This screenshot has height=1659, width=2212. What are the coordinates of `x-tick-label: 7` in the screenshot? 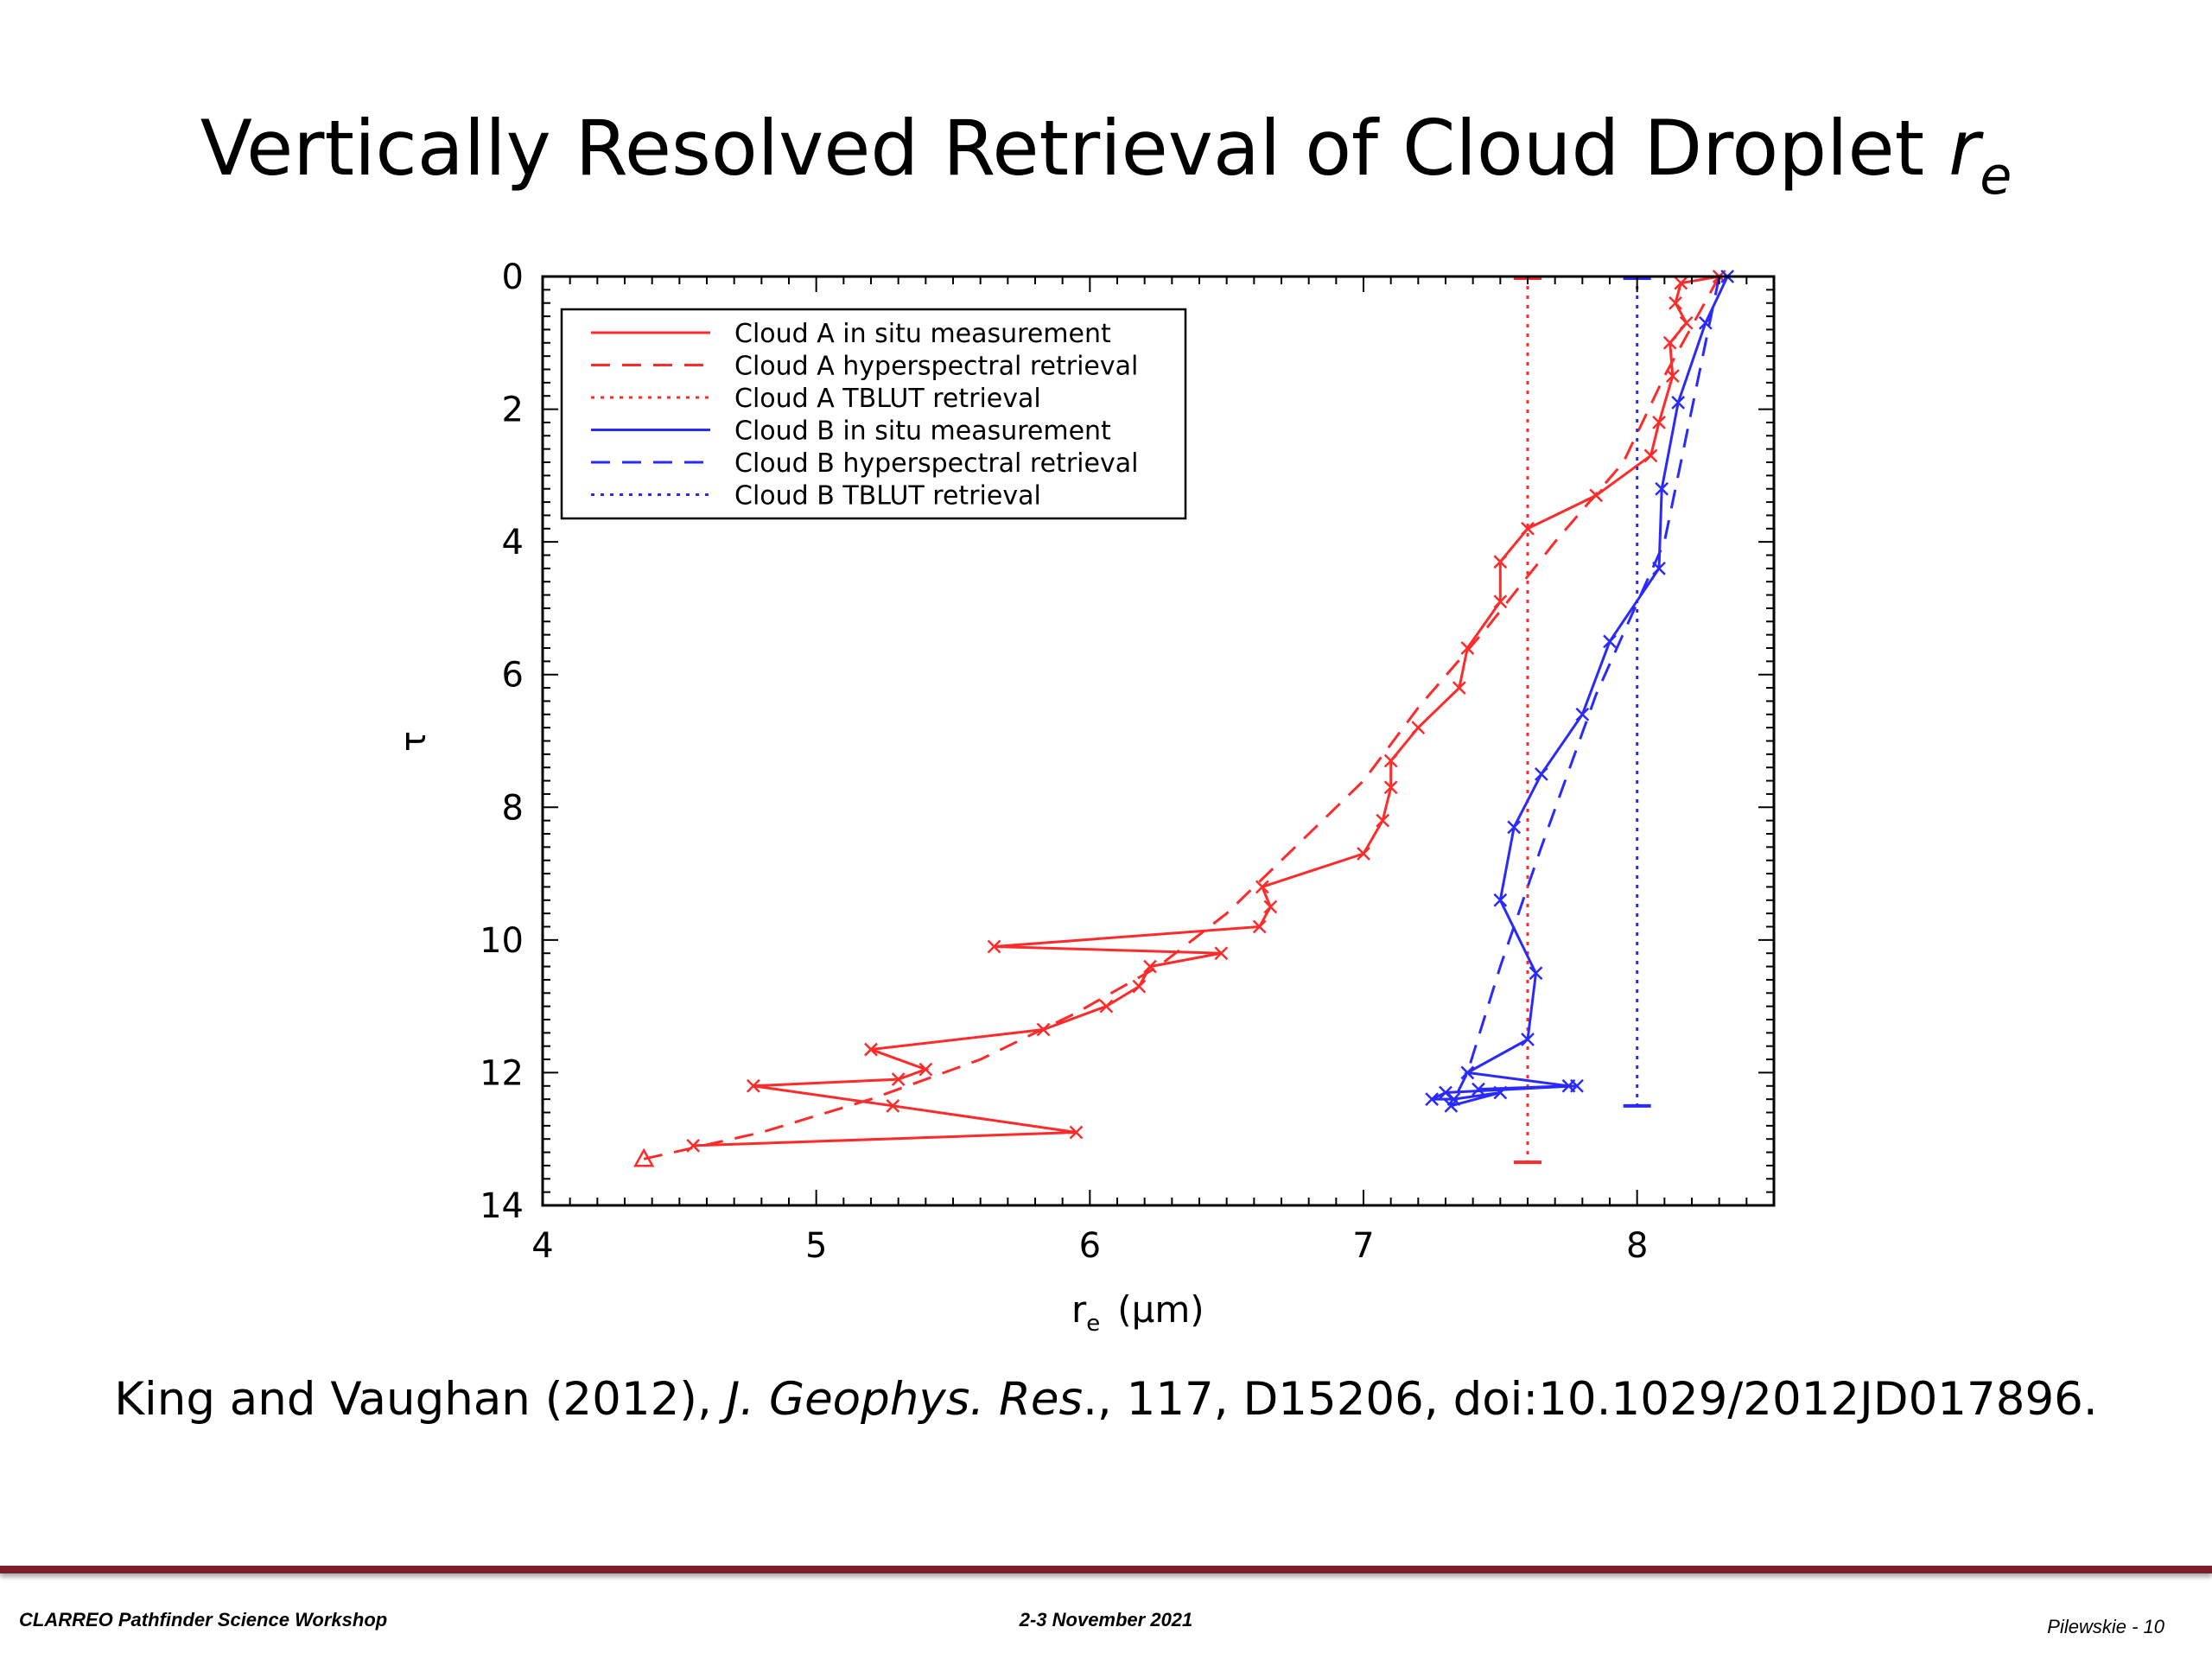 It's located at (1363, 1246).